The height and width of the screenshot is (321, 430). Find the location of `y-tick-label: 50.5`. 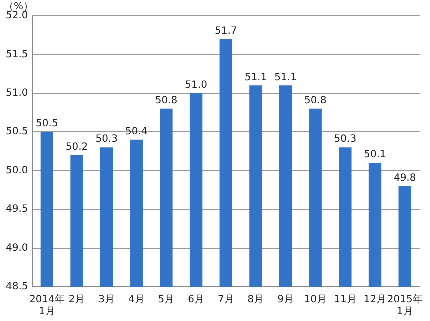

y-tick-label: 50.5 is located at coordinates (17, 132).